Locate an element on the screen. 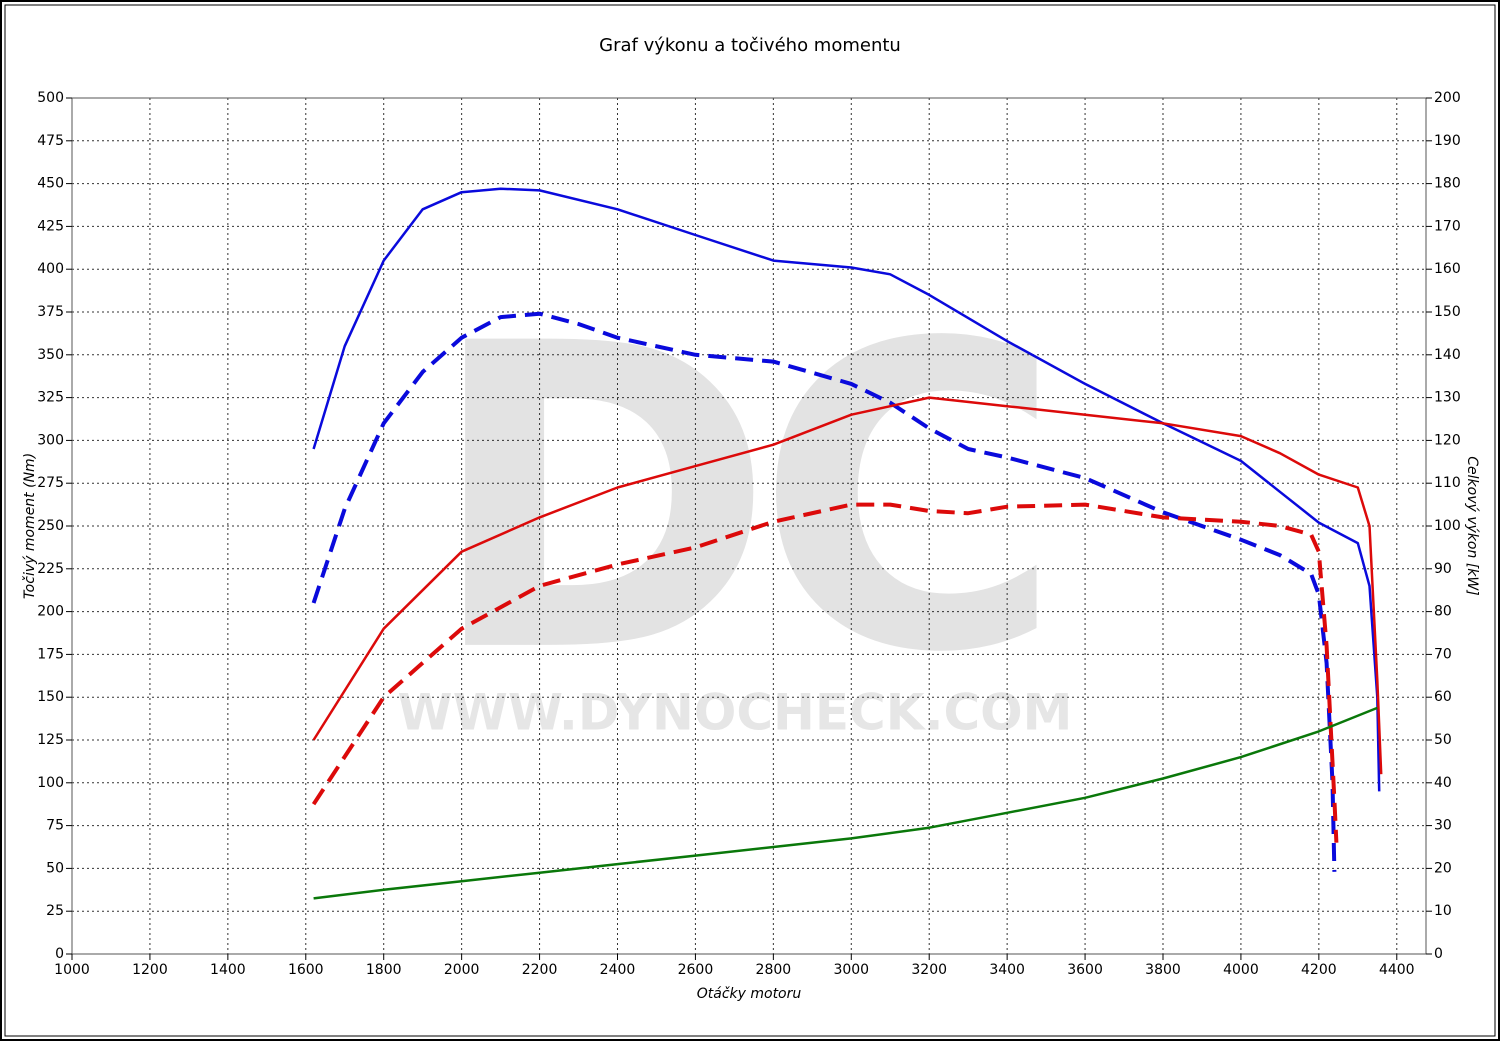 Image resolution: width=1500 pixels, height=1041 pixels. y2-tick-label: 140 is located at coordinates (1447, 355).